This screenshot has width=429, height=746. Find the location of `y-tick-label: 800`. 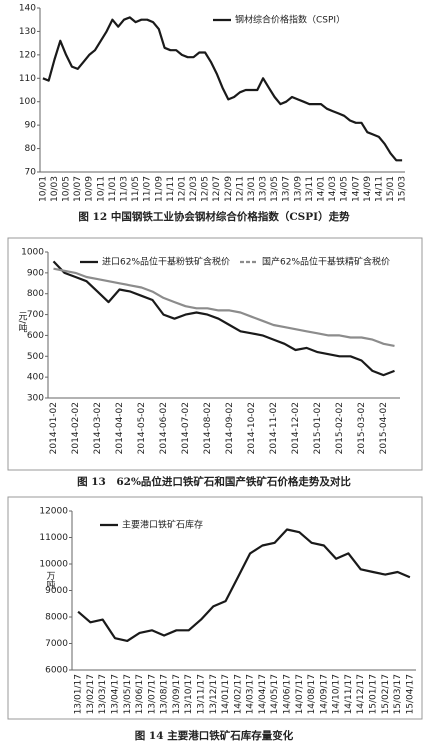

y-tick-label: 800 is located at coordinates (35, 294).